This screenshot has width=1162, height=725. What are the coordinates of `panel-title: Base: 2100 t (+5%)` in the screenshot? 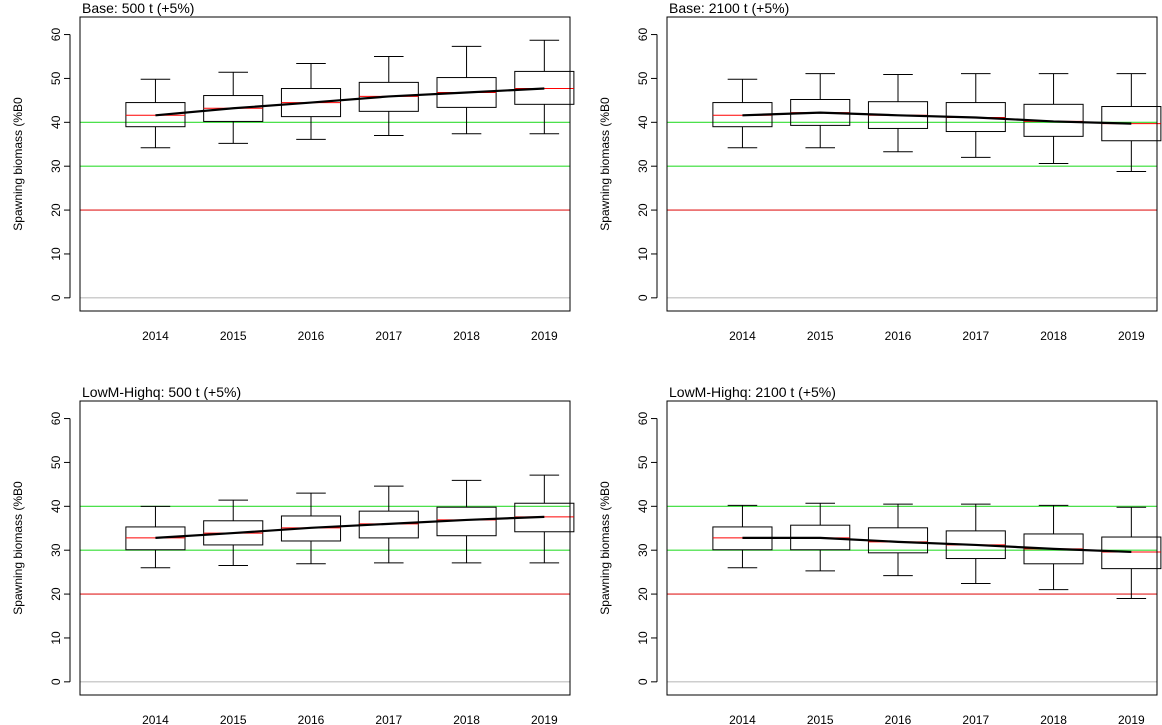 It's located at (729, 8).